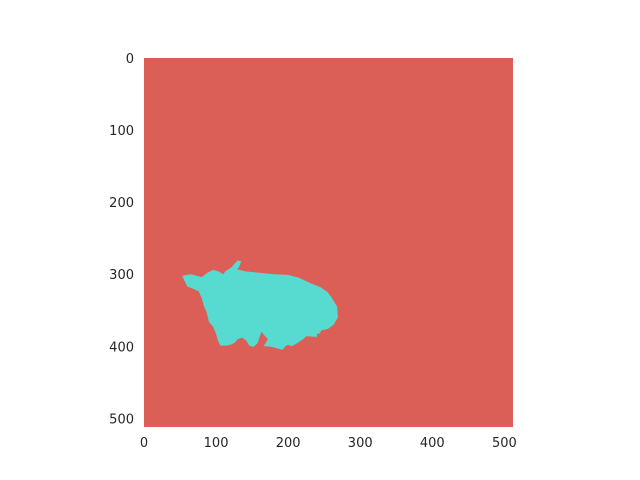 The image size is (640, 480). Describe the element at coordinates (504, 443) in the screenshot. I see `x-tick-label: 500` at that location.